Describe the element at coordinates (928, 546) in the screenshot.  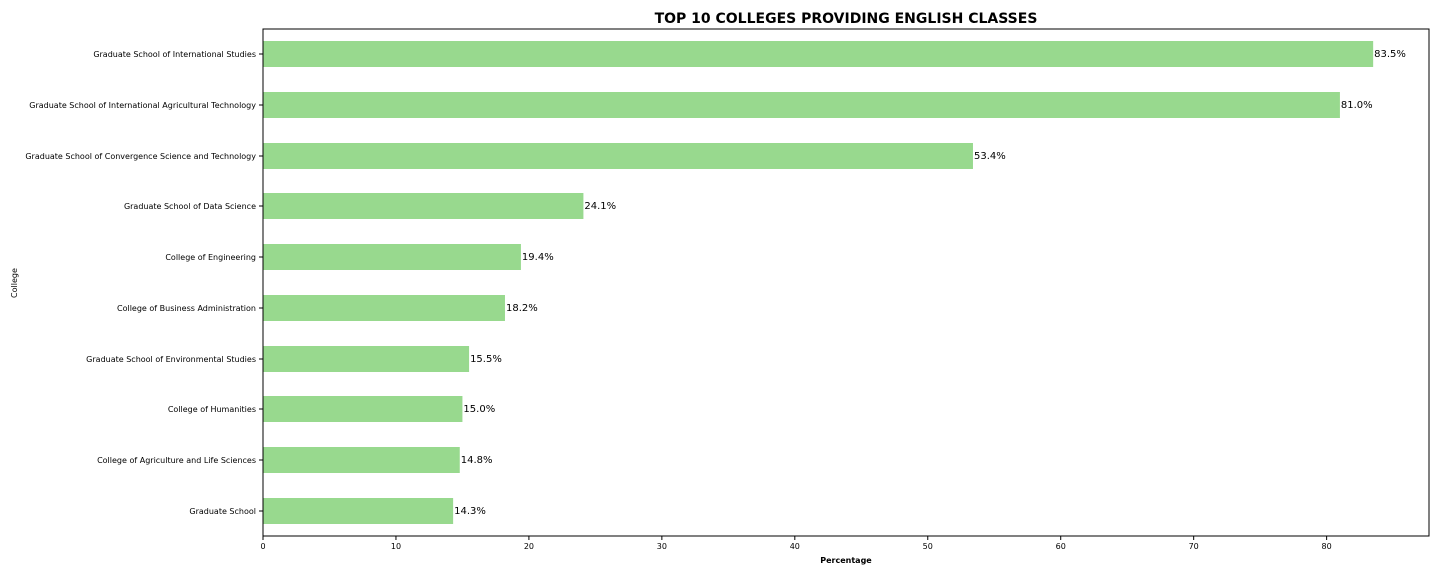
I see `x-tick-label: 50` at that location.